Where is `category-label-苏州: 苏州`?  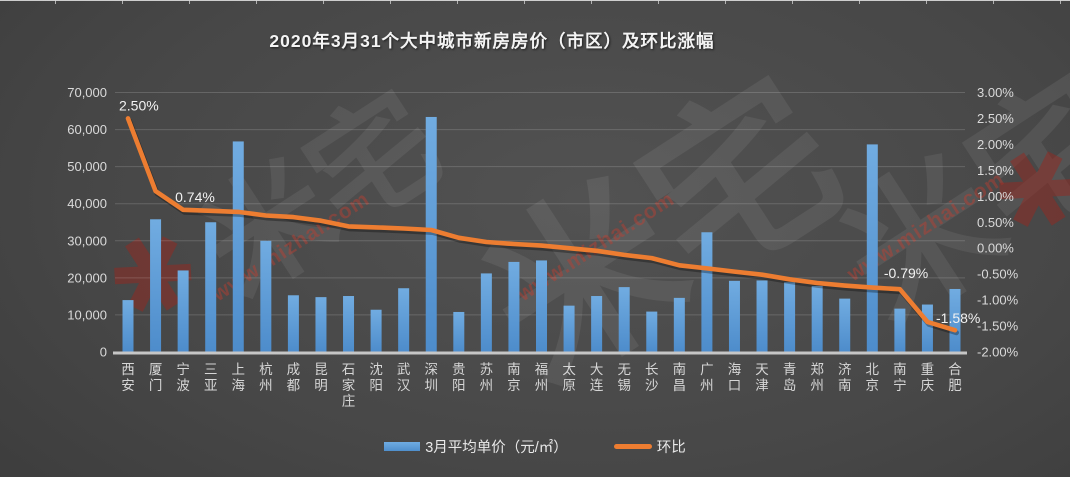
category-label-苏州: 苏州 is located at coordinates (487, 377).